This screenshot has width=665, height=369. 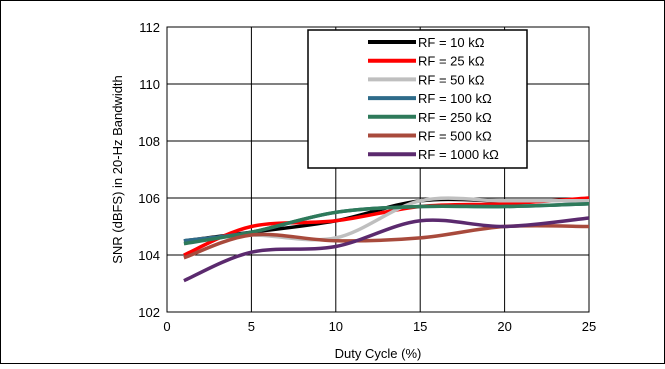 What do you see at coordinates (455, 98) in the screenshot?
I see `legend-label: RF = 100 kΩ` at bounding box center [455, 98].